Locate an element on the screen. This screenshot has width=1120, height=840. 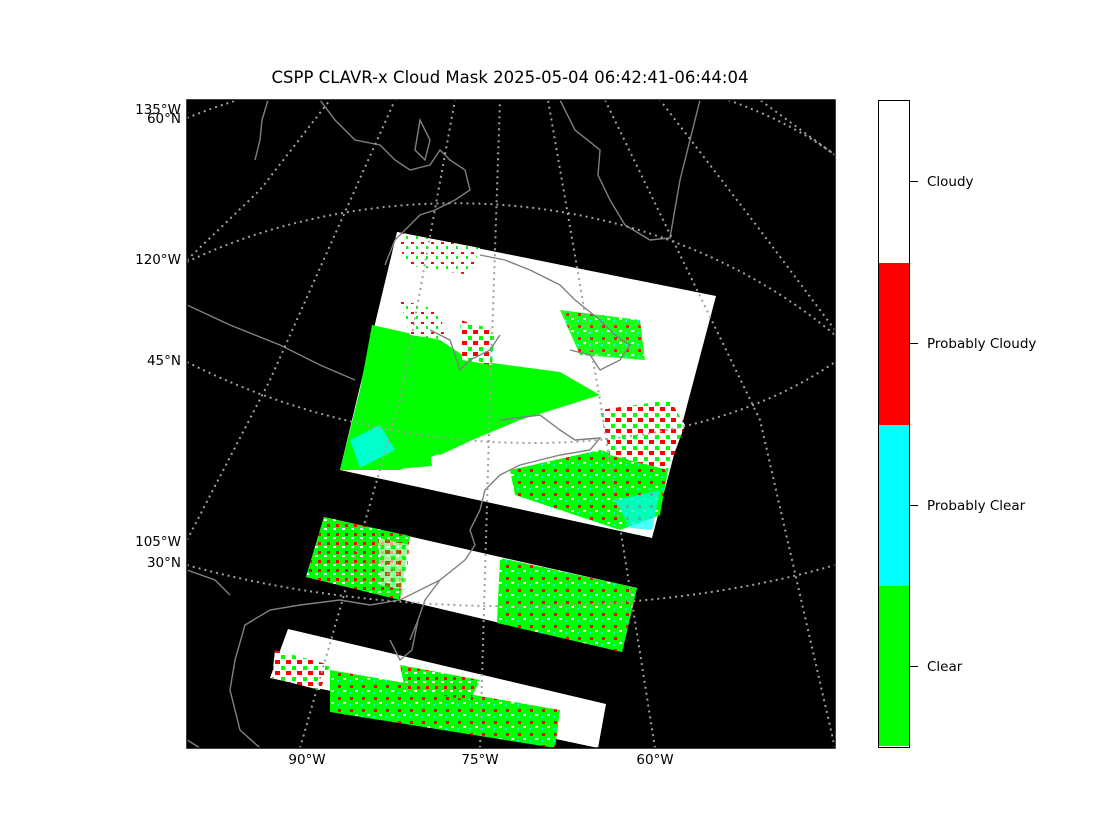
legend-colorbar is located at coordinates (894, 424).